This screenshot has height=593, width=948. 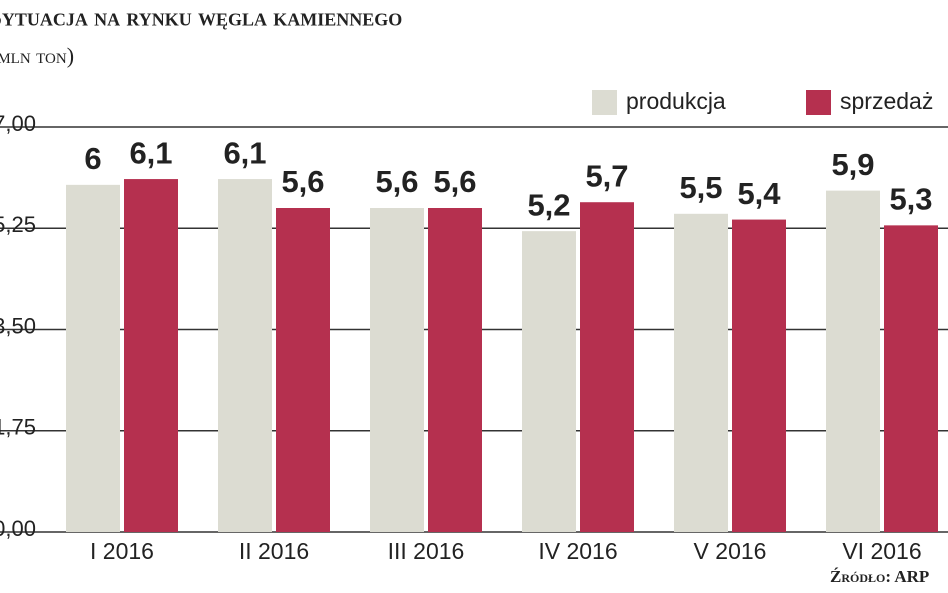 What do you see at coordinates (92, 158) in the screenshot?
I see `value-label: 6` at bounding box center [92, 158].